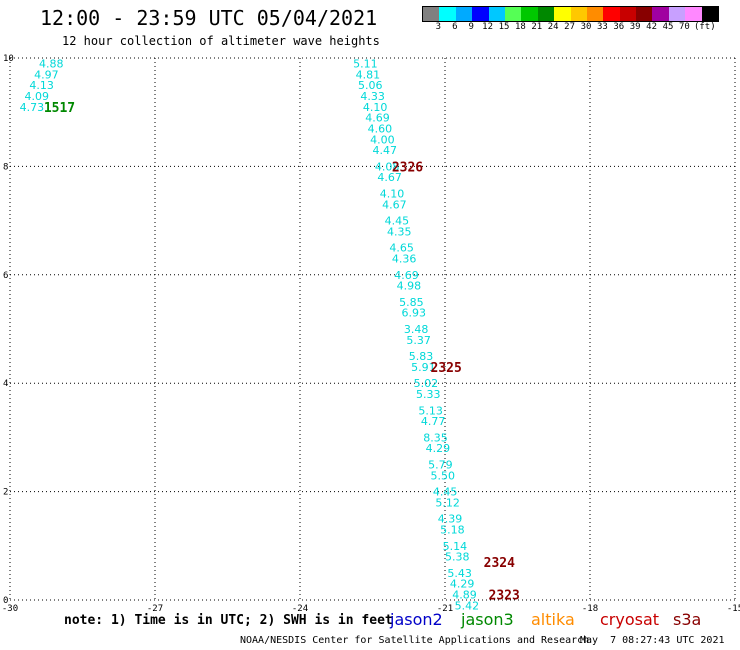 The width and height of the screenshot is (740, 650). What do you see at coordinates (537, 27) in the screenshot?
I see `legend-tick-label: 21` at bounding box center [537, 27].